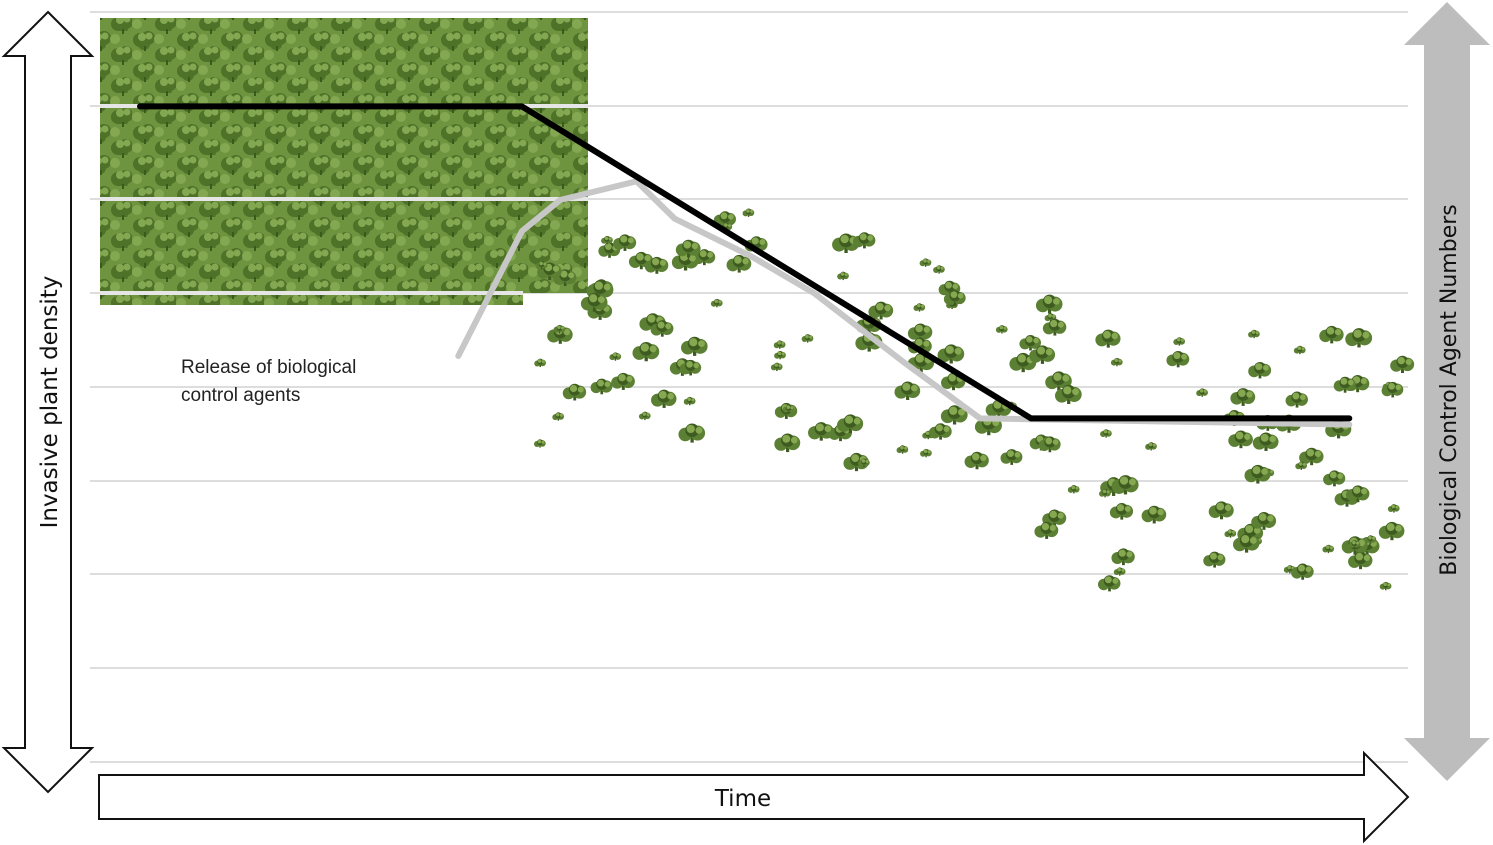 The image size is (1493, 845). I want to click on right-axis-arrow: Biological Control Agent Numbers, so click(1447, 391).